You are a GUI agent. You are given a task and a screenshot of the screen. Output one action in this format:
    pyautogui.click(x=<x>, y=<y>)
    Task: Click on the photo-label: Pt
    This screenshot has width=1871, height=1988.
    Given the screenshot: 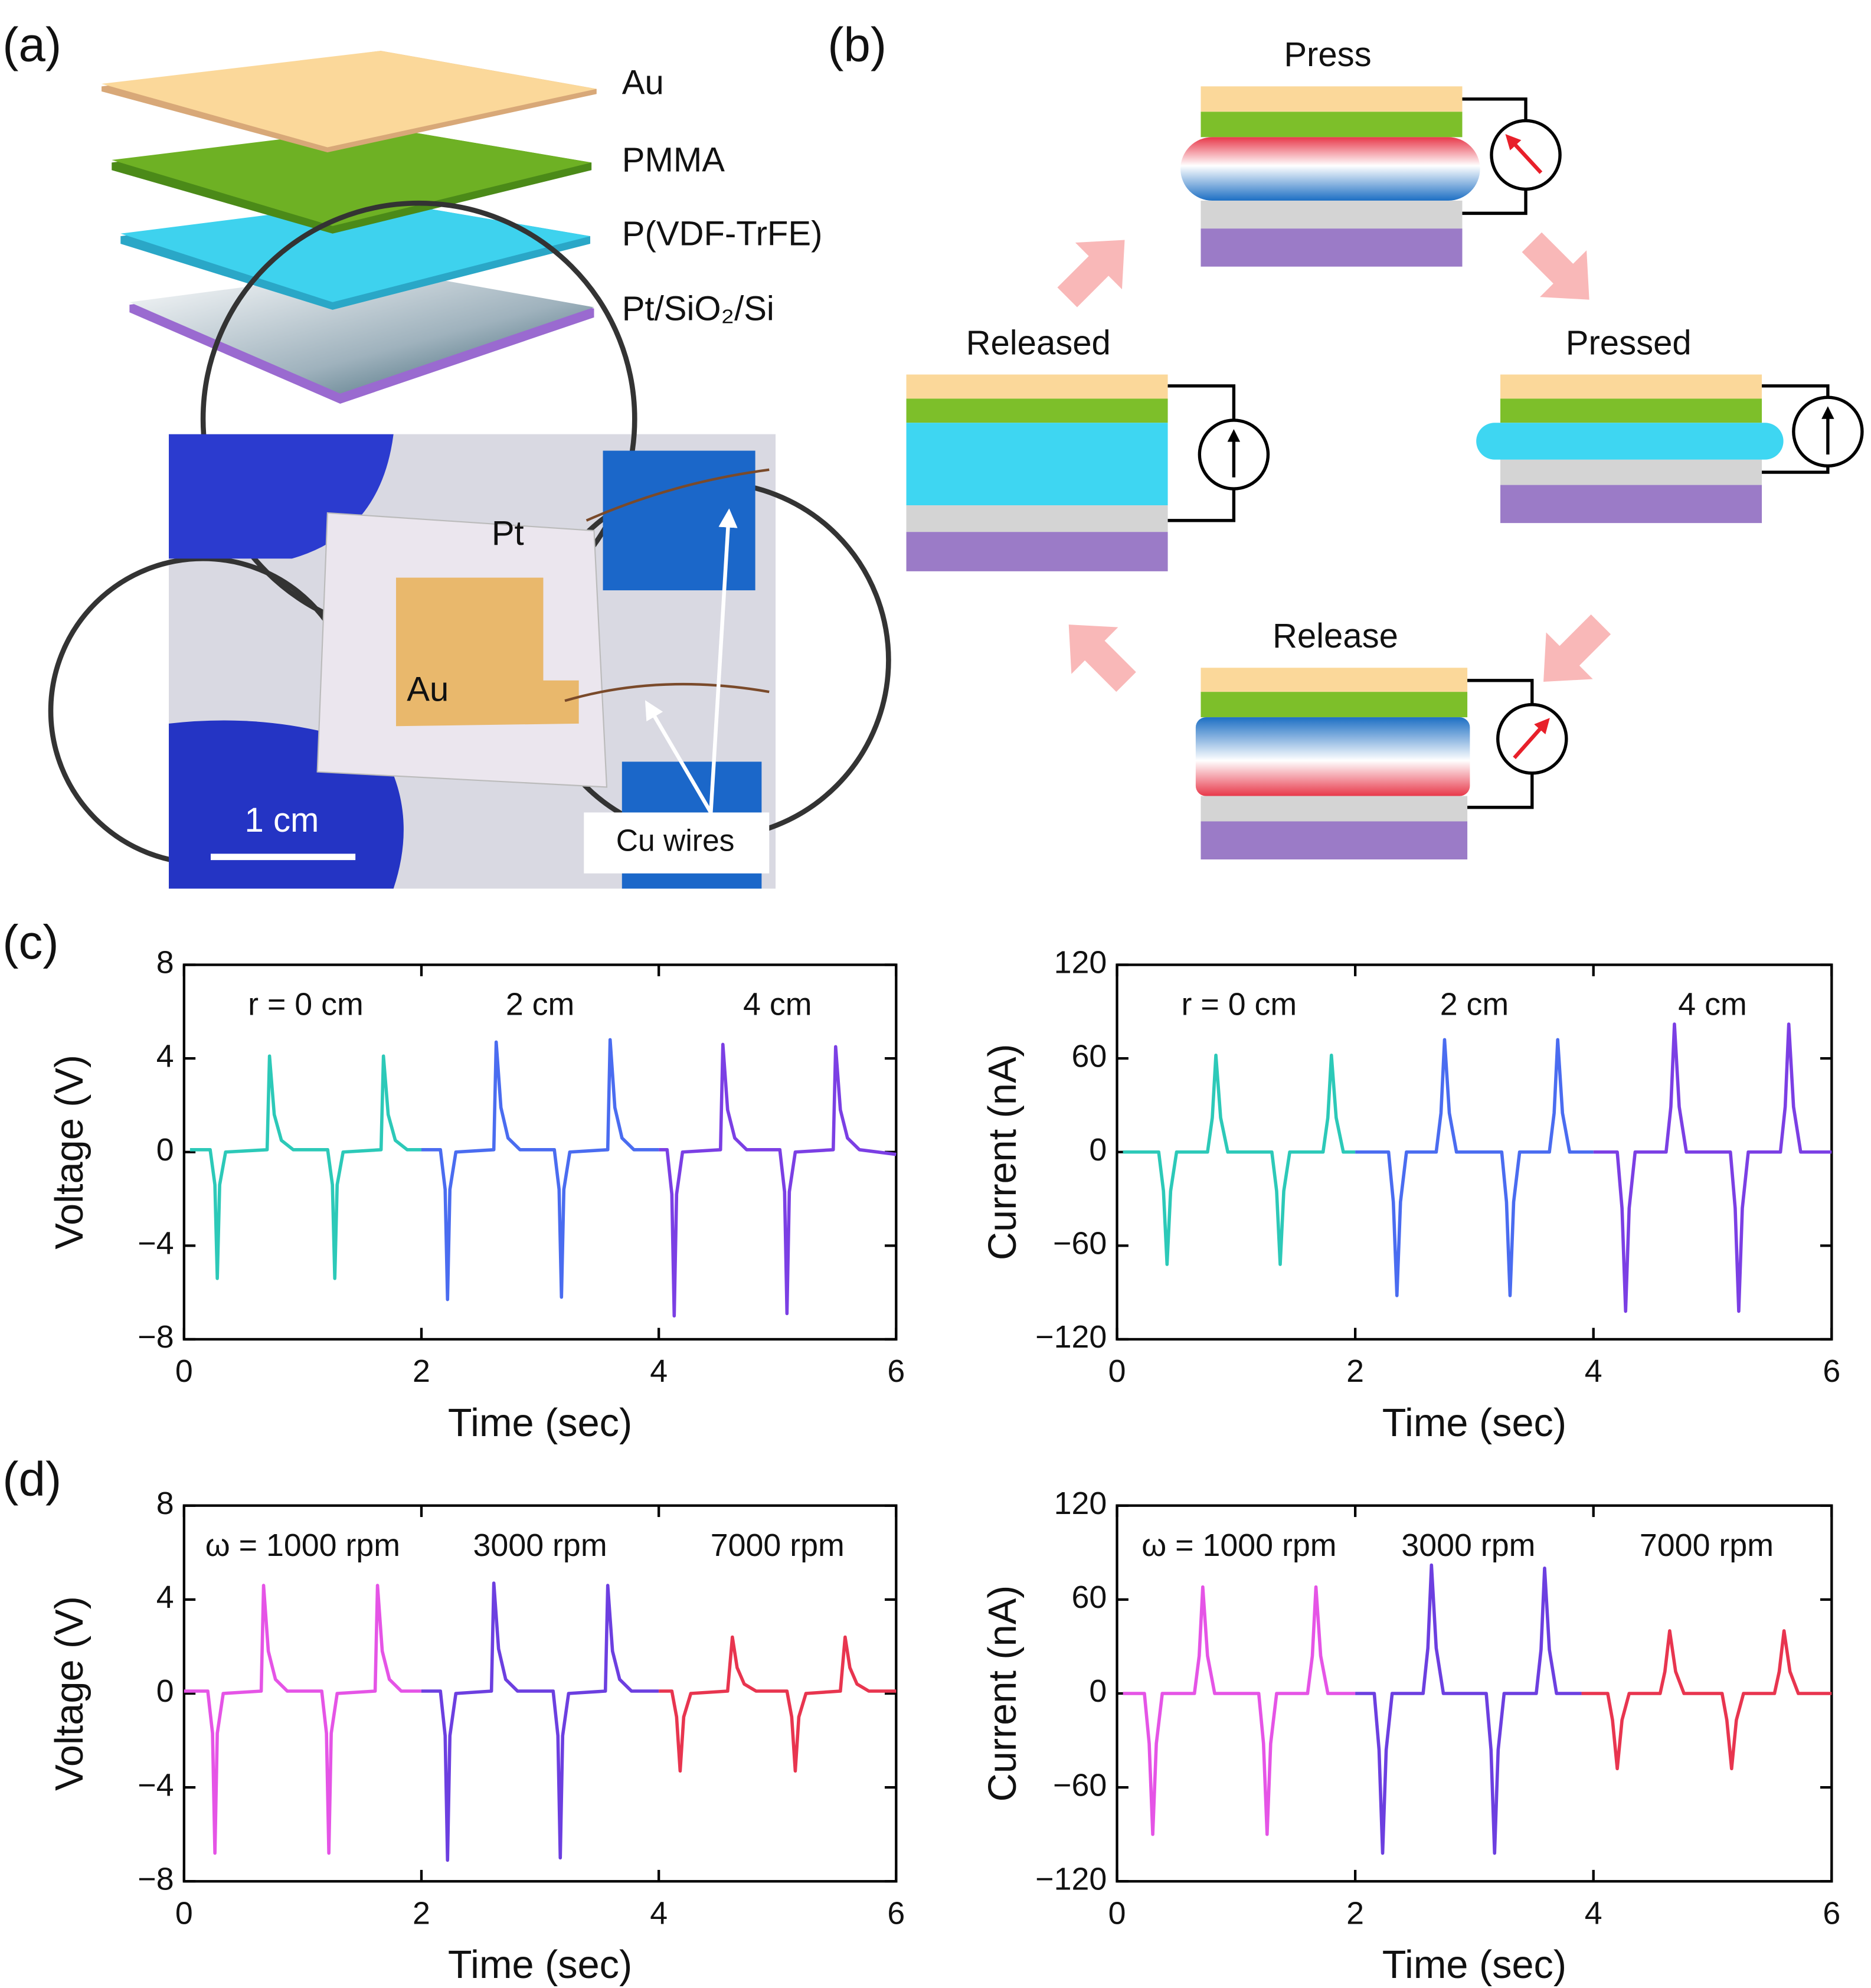 What is the action you would take?
    pyautogui.click(x=508, y=533)
    